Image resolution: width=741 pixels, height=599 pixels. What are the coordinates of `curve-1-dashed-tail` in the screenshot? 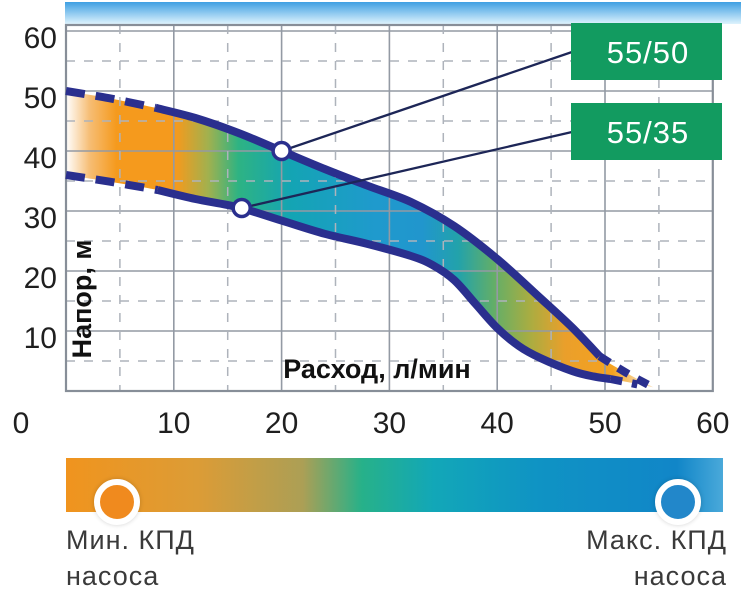 It's located at (628, 372).